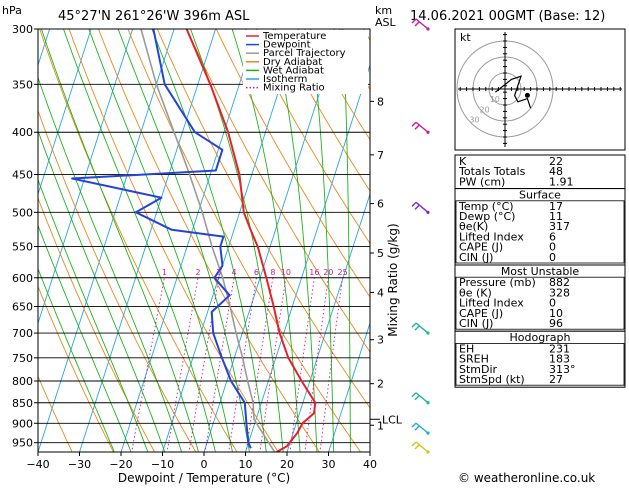 The image size is (629, 490). I want to click on km-tick-label: 4, so click(380, 292).